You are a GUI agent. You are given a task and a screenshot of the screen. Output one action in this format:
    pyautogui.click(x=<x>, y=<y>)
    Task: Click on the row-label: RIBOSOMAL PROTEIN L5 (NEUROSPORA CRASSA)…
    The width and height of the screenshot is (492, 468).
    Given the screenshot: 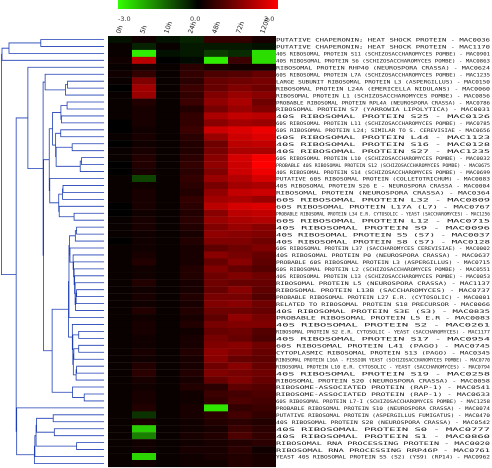 What is the action you would take?
    pyautogui.click(x=383, y=283)
    